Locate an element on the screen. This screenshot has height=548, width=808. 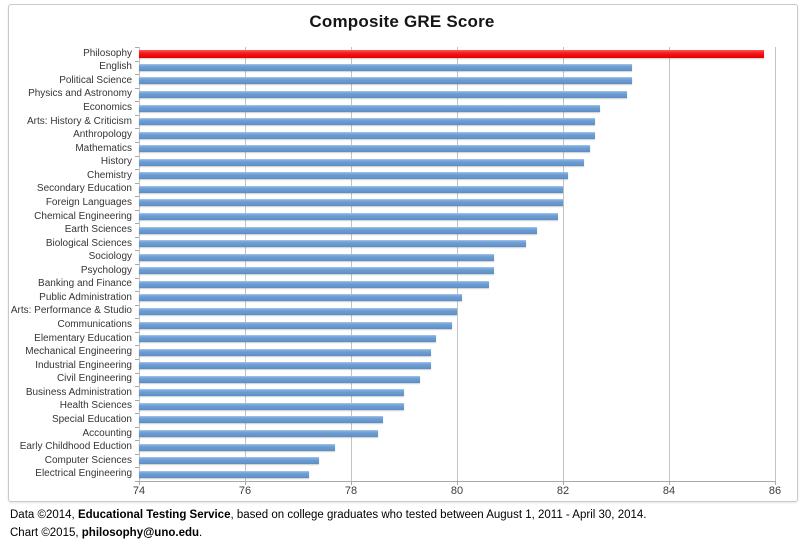
x-tick-label: 74 is located at coordinates (139, 491).